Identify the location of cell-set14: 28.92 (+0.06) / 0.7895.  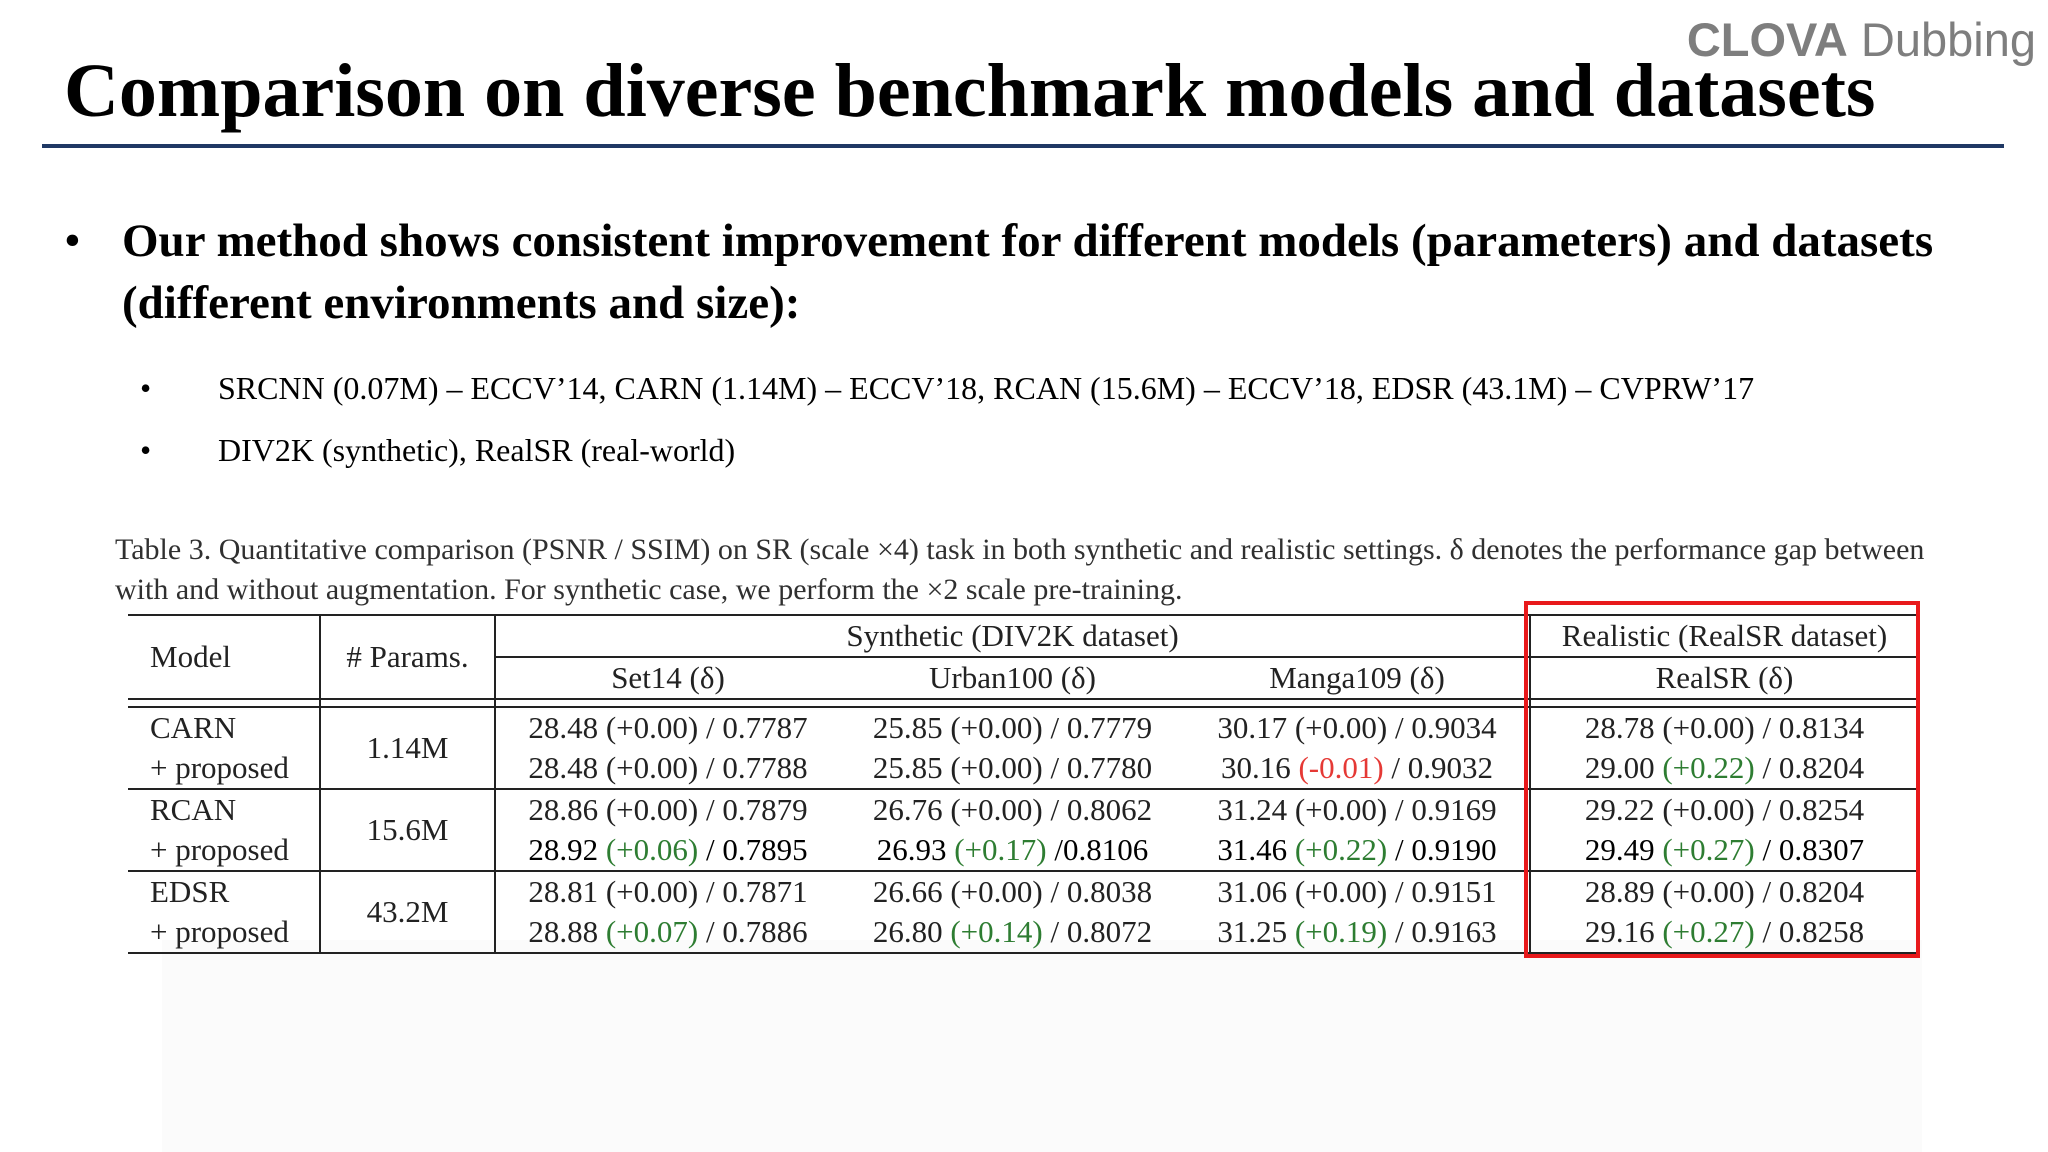
(667, 850).